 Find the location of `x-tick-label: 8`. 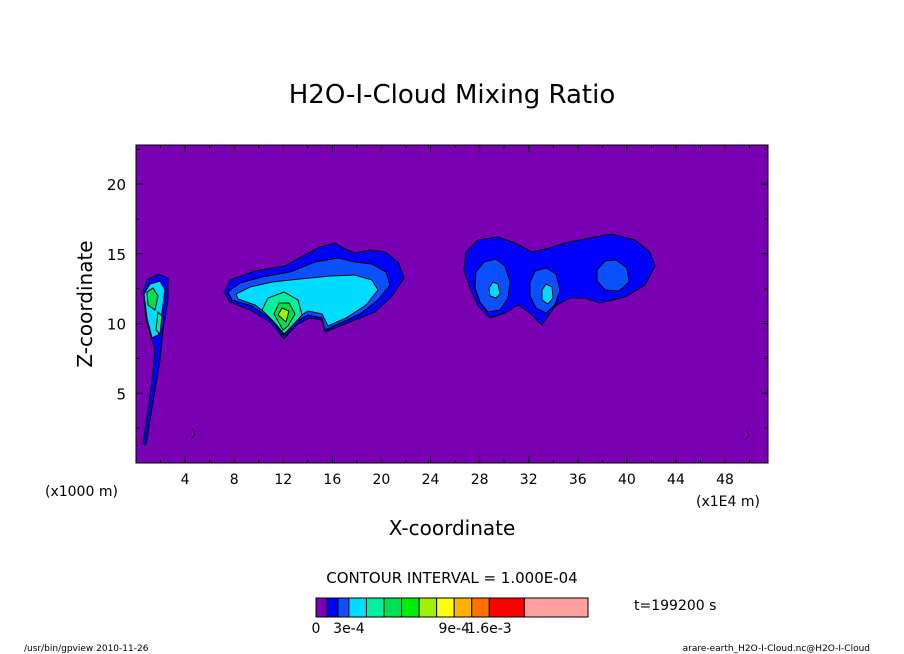

x-tick-label: 8 is located at coordinates (234, 480).